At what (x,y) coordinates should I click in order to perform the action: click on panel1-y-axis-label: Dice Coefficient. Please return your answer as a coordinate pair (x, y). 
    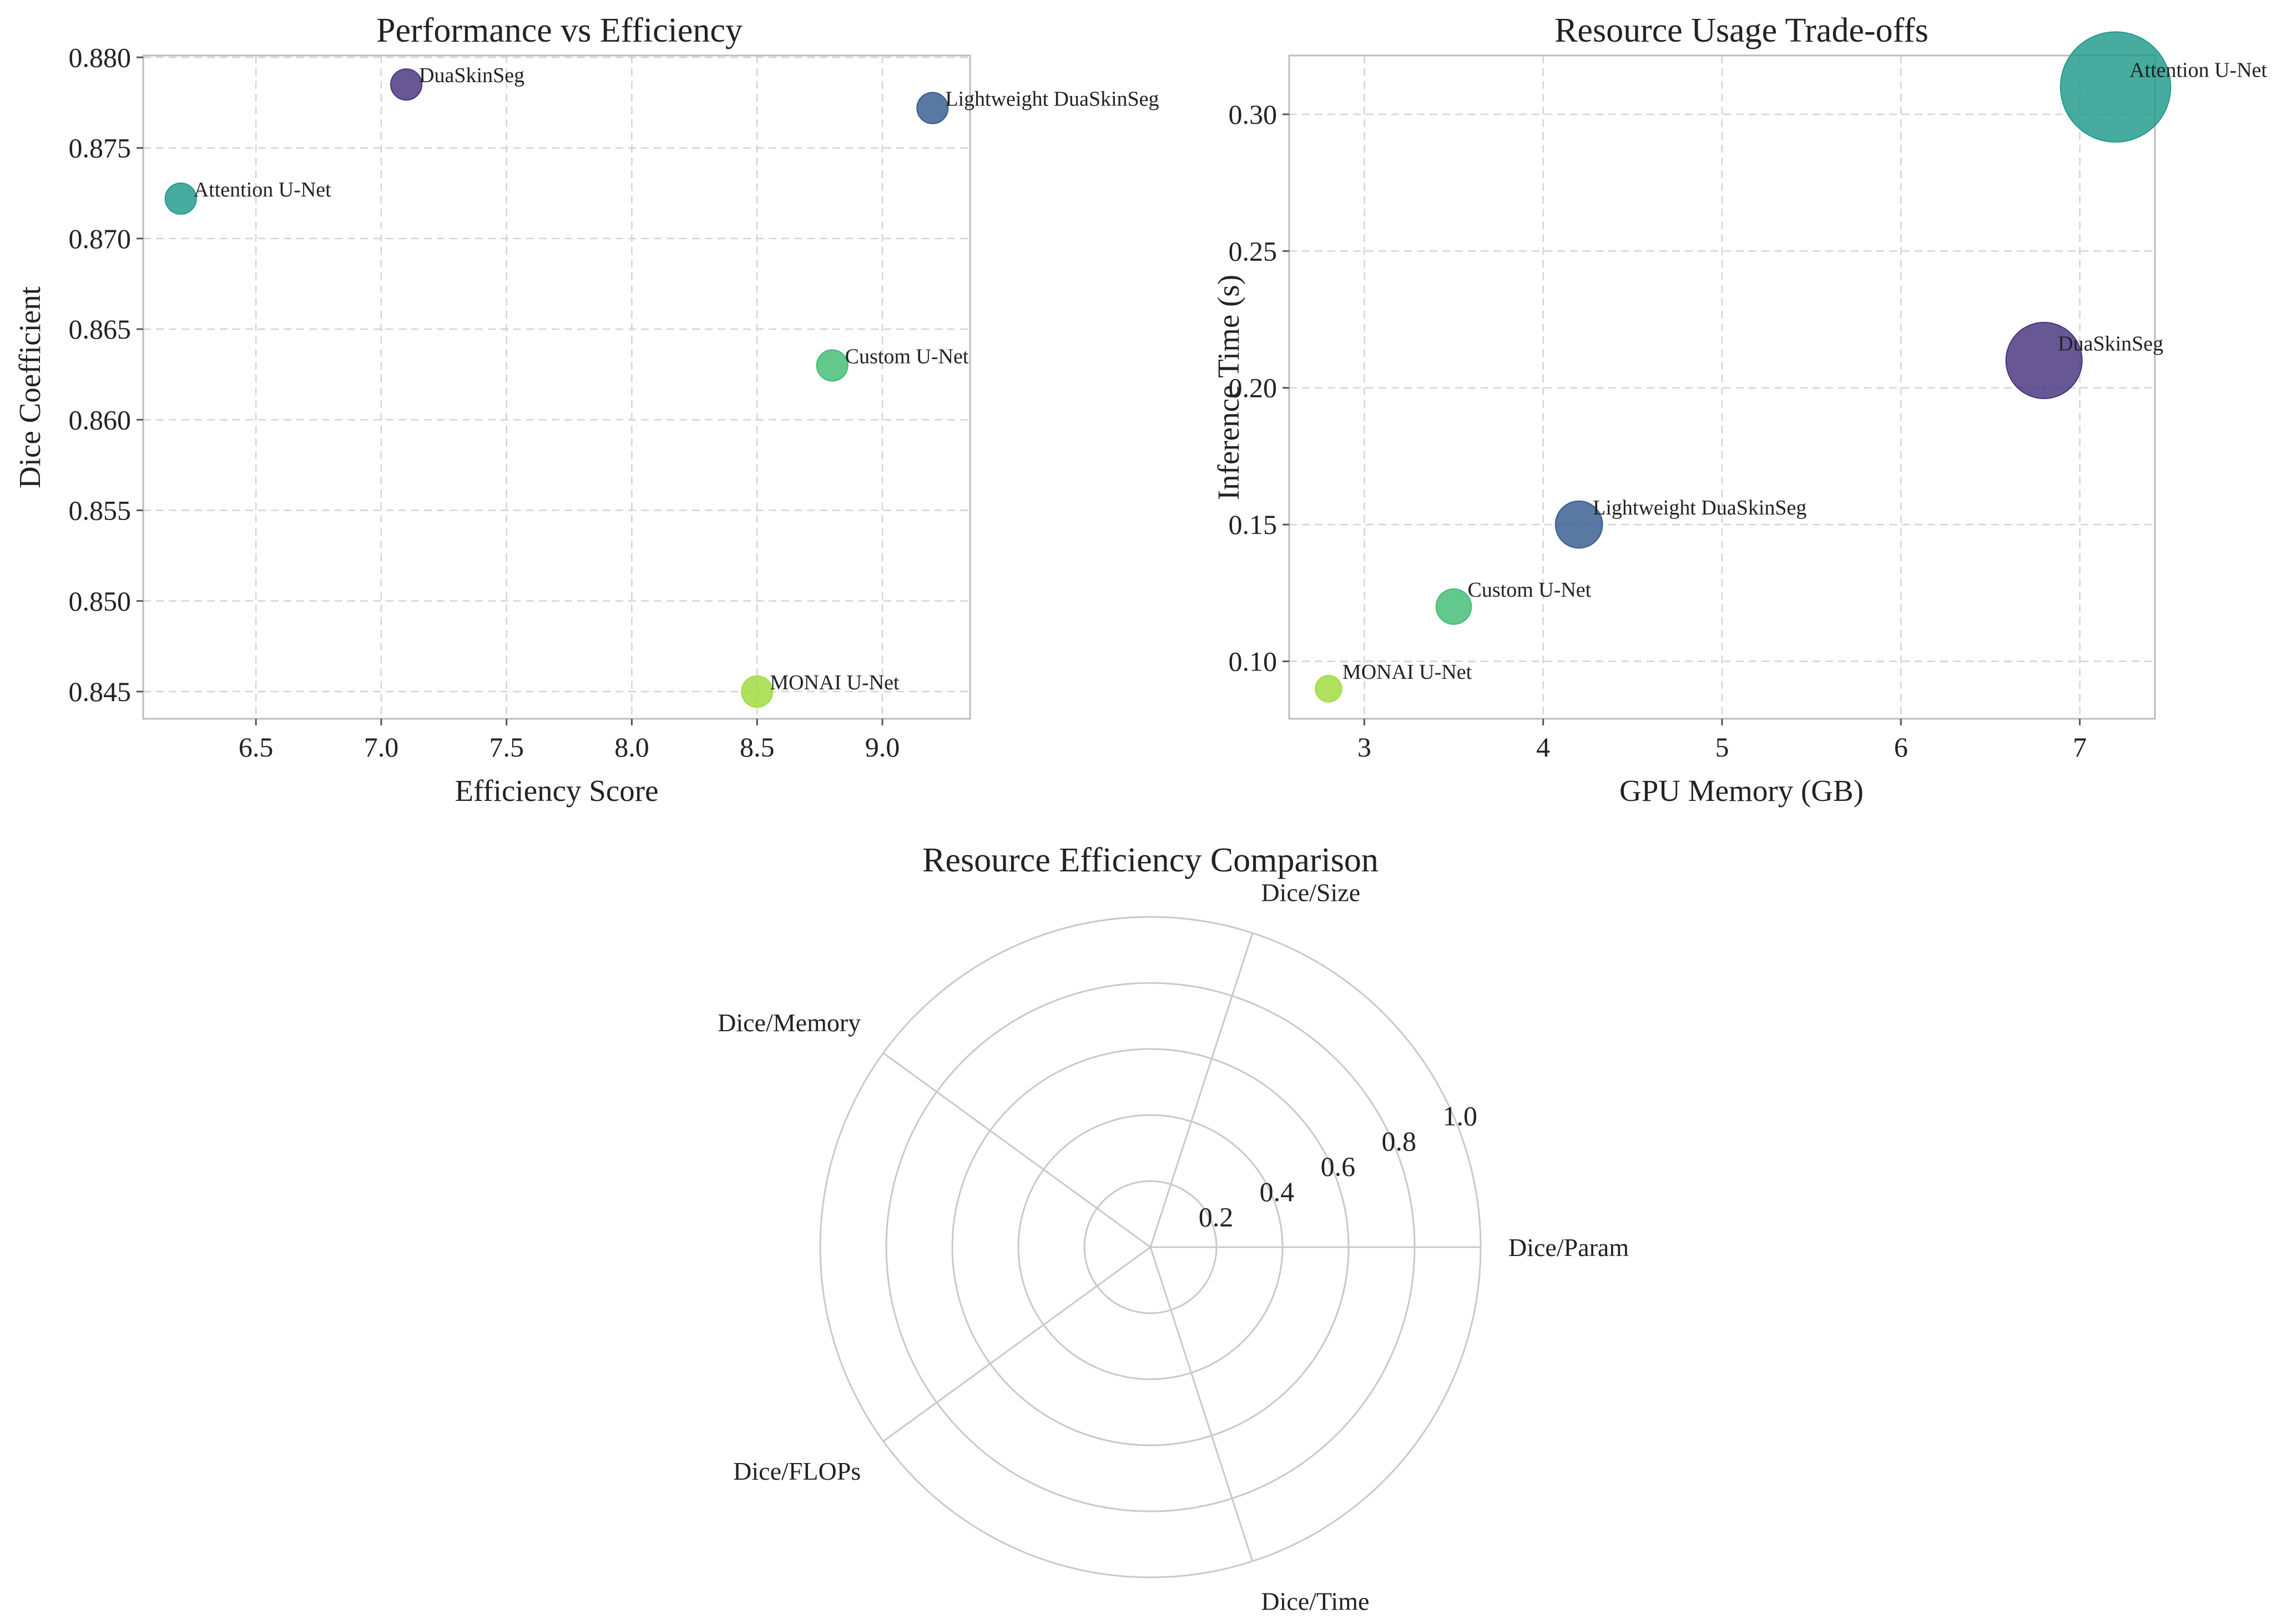
    Looking at the image, I should click on (30, 387).